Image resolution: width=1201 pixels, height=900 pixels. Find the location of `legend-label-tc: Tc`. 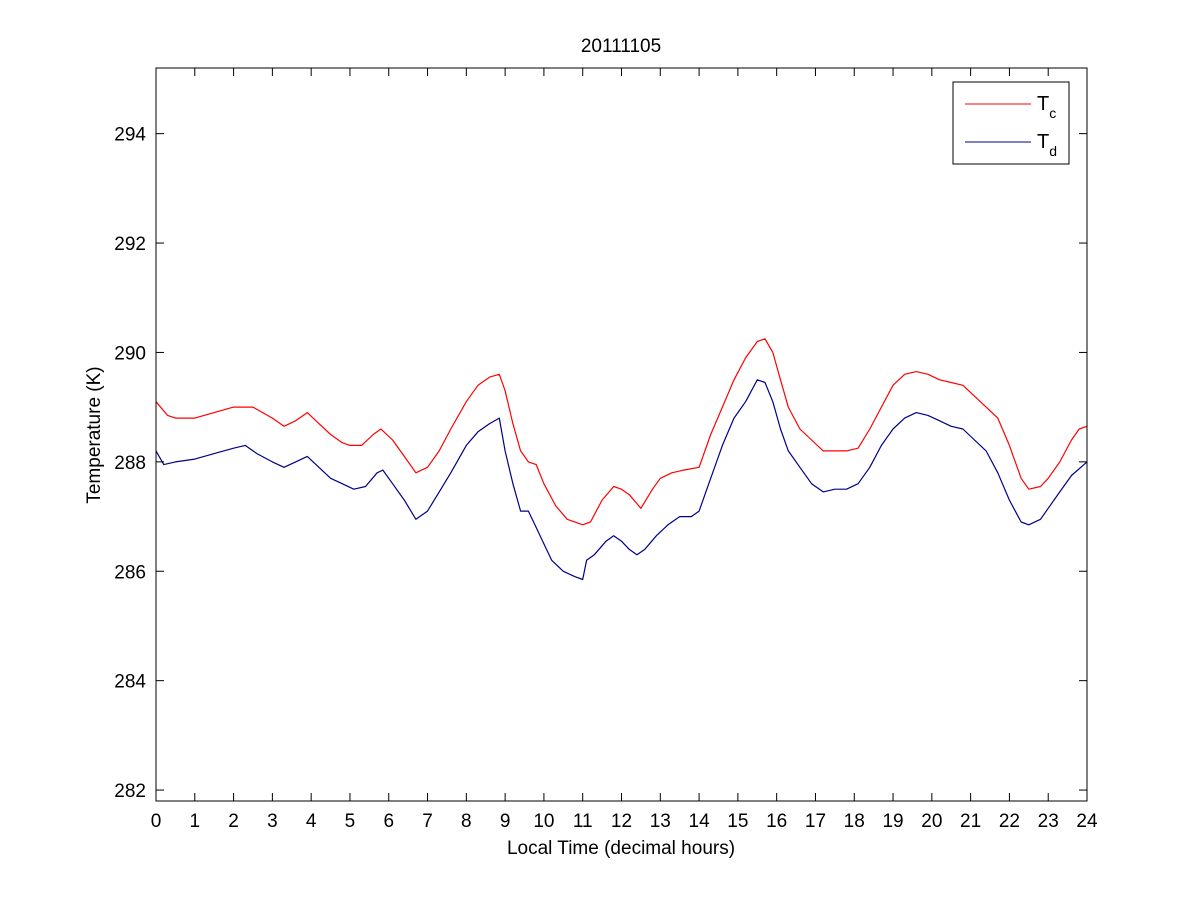

legend-label-tc: Tc is located at coordinates (1046, 107).